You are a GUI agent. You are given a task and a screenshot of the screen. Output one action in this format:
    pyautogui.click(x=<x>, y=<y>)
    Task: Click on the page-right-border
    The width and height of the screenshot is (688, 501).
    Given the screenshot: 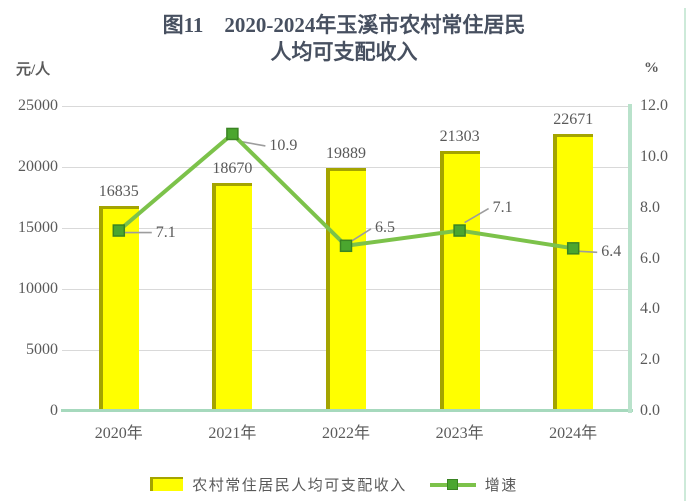 What is the action you would take?
    pyautogui.click(x=685, y=254)
    